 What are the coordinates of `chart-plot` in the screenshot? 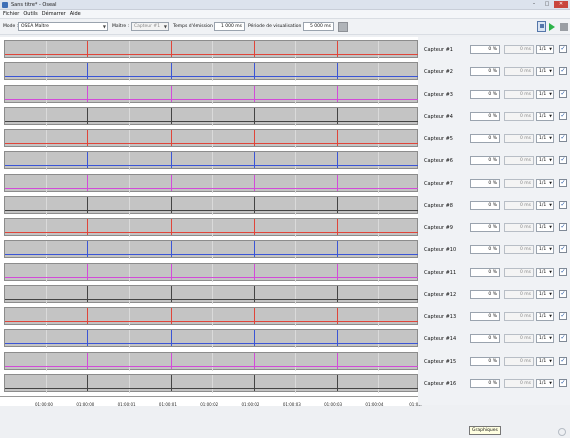 It's located at (211, 205).